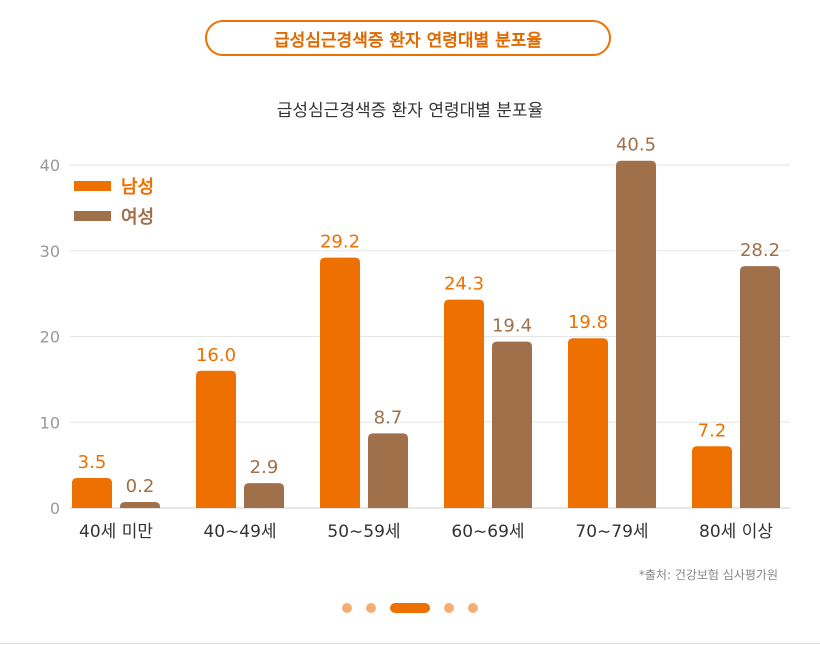  What do you see at coordinates (712, 430) in the screenshot?
I see `data-label: 7.2` at bounding box center [712, 430].